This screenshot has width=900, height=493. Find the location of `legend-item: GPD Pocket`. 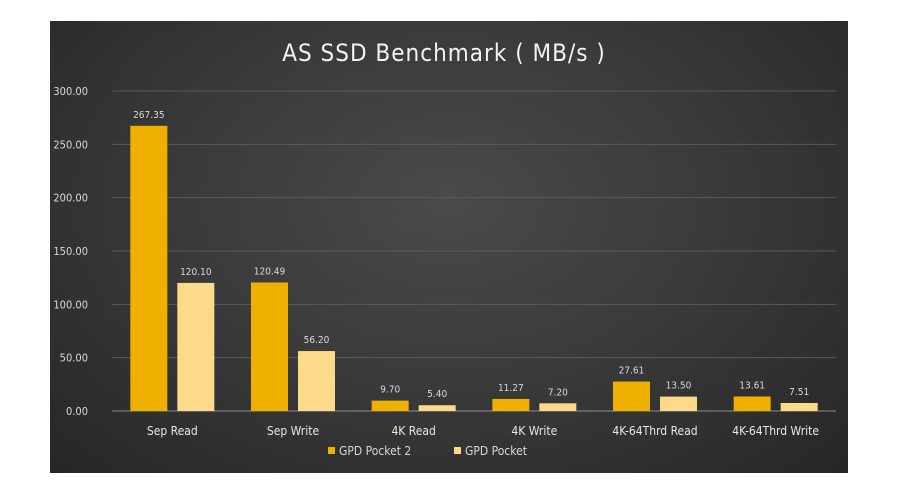

legend-item: GPD Pocket is located at coordinates (490, 451).